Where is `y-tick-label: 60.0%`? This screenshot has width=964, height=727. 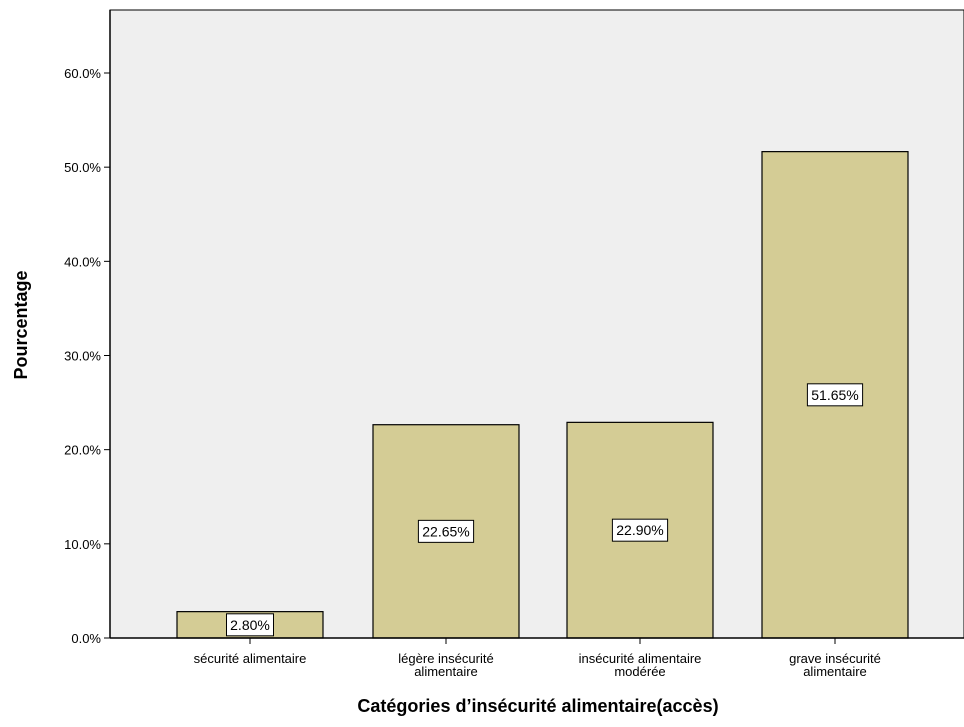
y-tick-label: 60.0% is located at coordinates (82, 73).